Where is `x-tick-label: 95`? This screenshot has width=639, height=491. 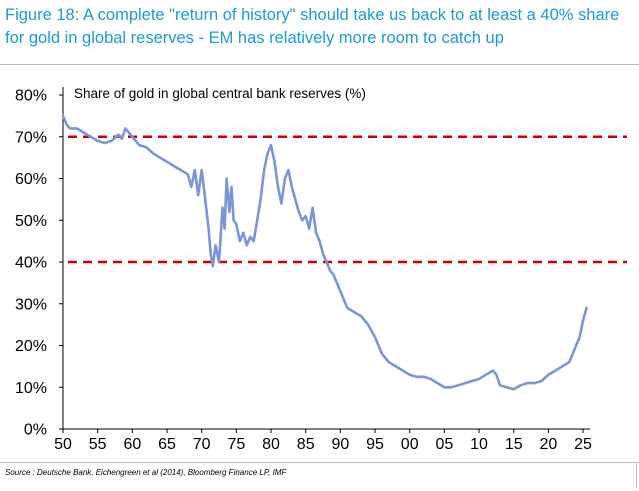
x-tick-label: 95 is located at coordinates (375, 444).